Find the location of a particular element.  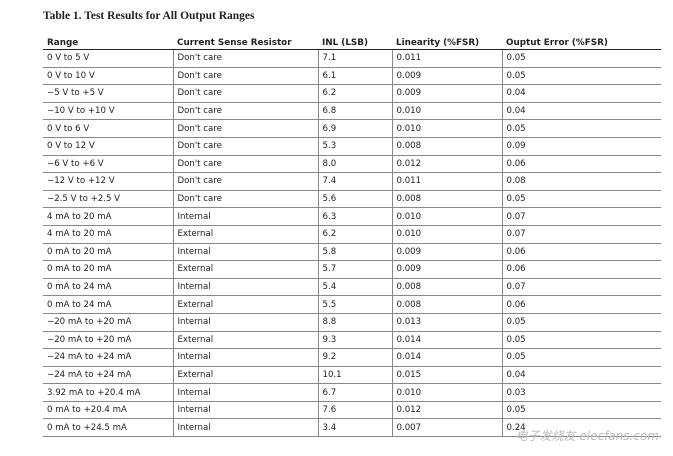

table-cell: 5.8 is located at coordinates (354, 252).